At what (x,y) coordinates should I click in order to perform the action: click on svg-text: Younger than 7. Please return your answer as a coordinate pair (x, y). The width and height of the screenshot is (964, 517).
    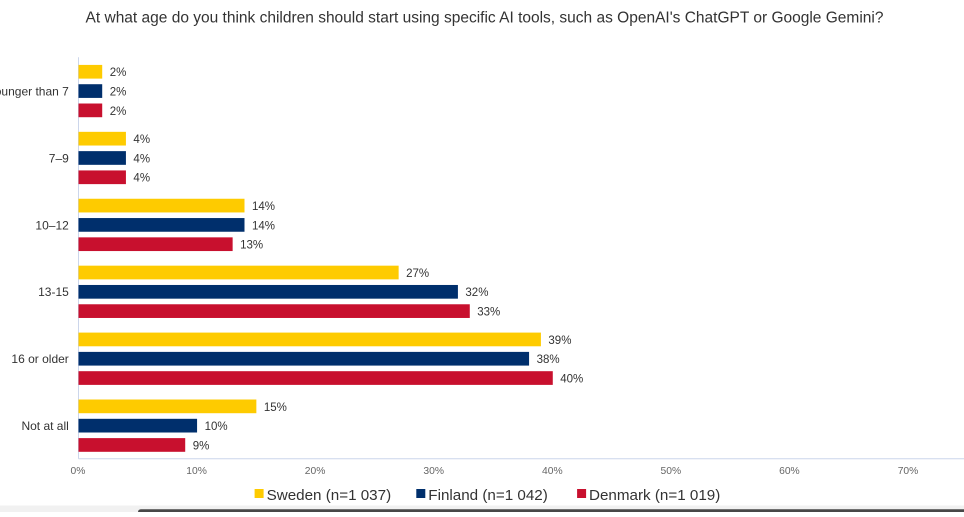
    Looking at the image, I should click on (34, 92).